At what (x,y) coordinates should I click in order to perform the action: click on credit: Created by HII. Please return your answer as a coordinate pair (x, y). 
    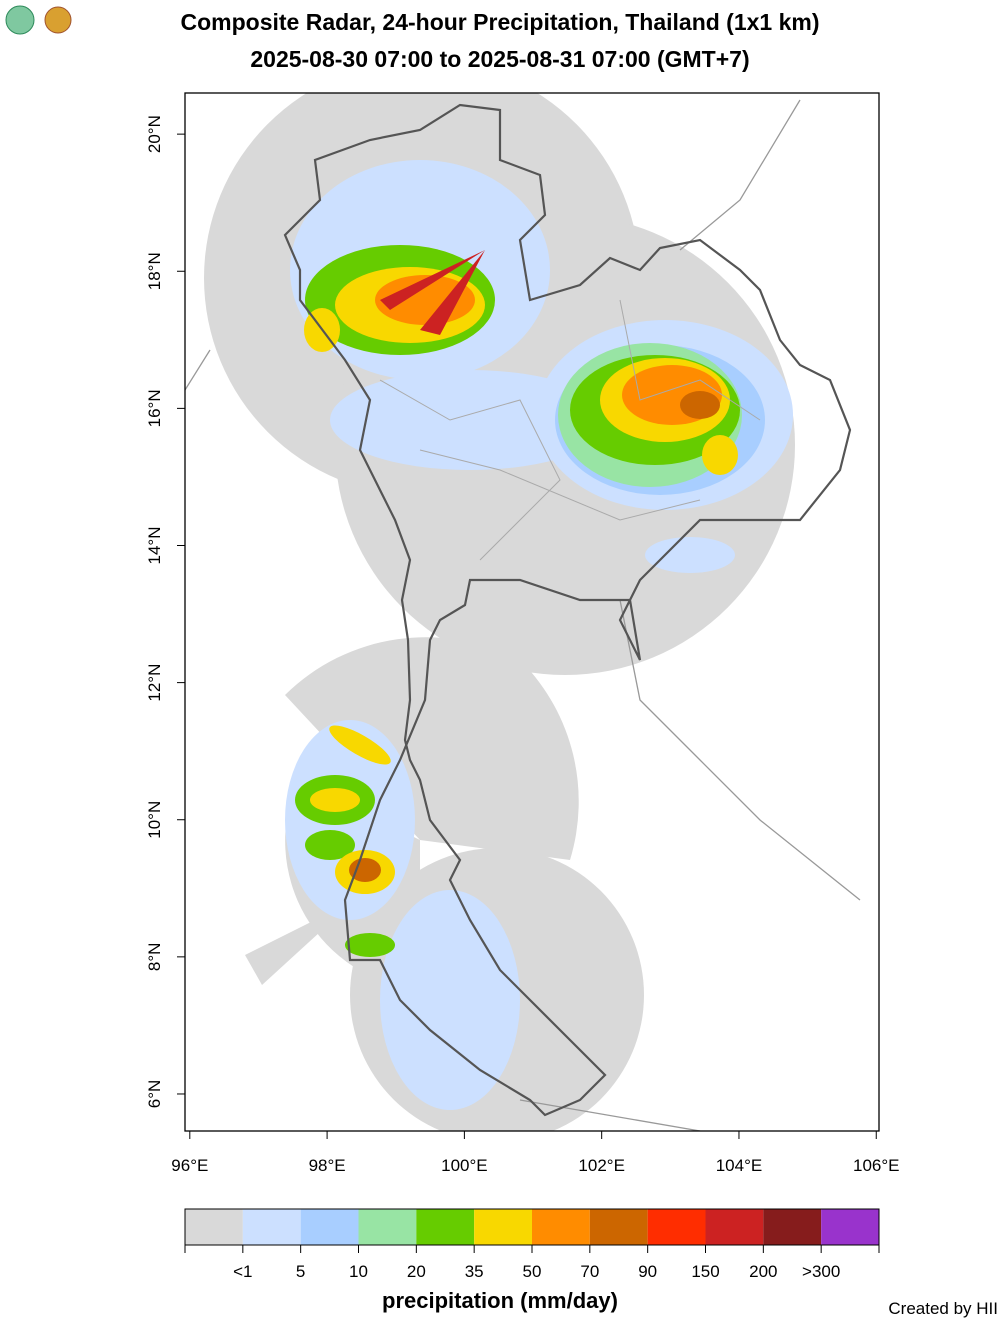
    Looking at the image, I should click on (943, 1308).